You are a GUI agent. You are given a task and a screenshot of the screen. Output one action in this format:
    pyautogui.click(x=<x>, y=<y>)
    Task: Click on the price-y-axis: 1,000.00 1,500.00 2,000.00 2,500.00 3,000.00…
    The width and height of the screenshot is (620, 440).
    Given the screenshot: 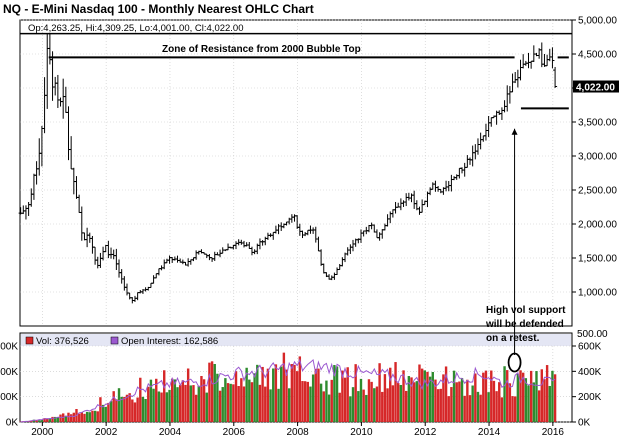 What is the action you would take?
    pyautogui.click(x=594, y=157)
    